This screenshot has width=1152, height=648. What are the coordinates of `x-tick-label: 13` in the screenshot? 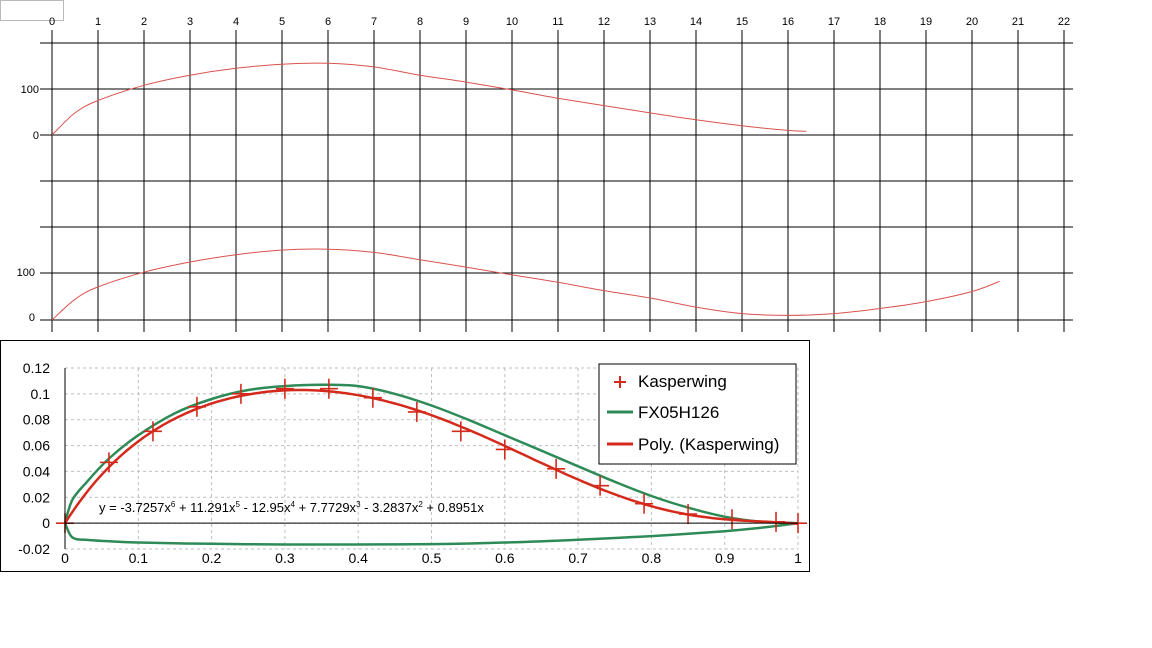 It's located at (650, 22).